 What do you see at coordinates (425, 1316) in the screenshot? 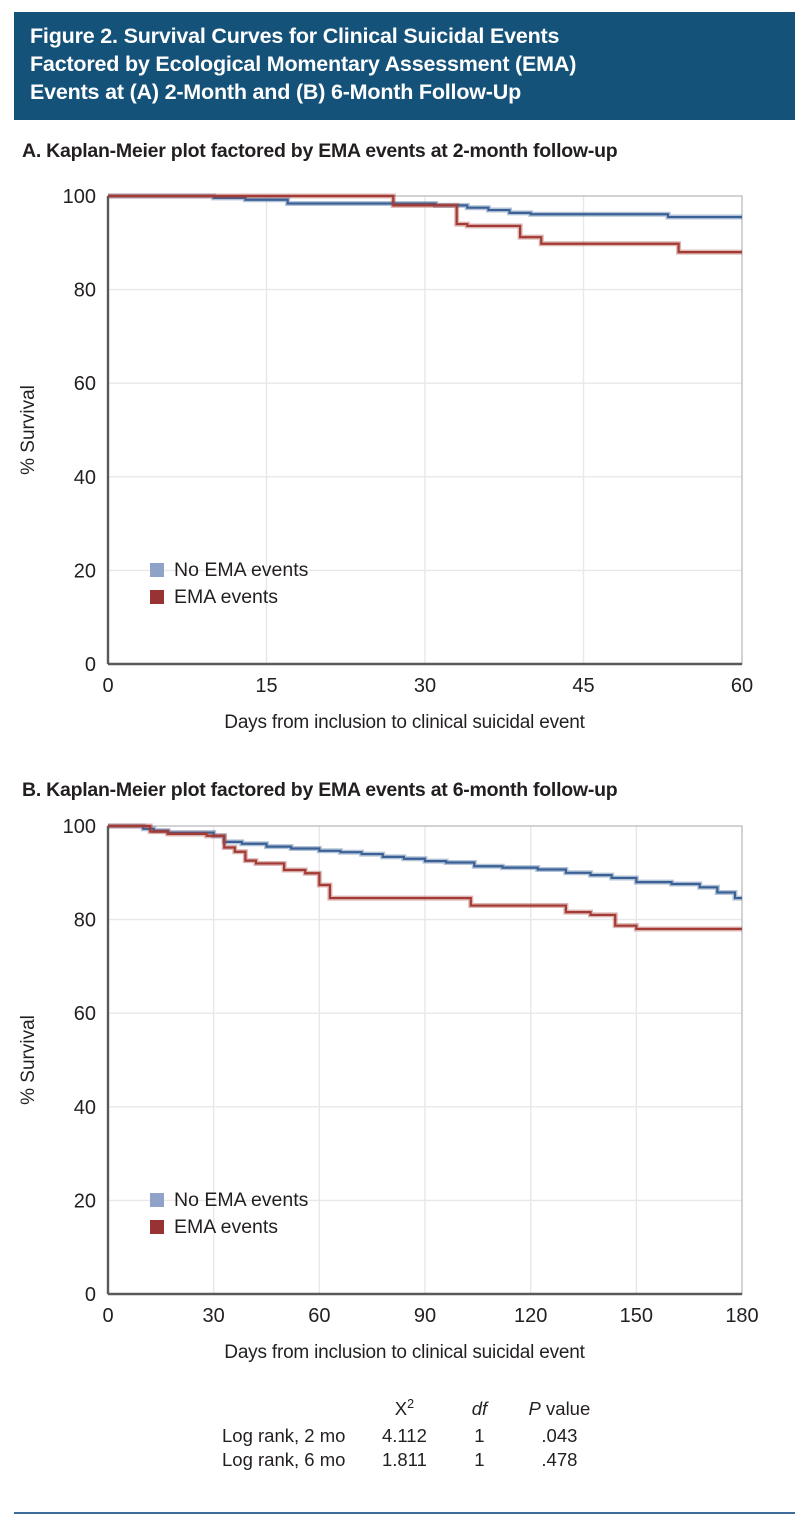
I see `x-tick-label: 90` at bounding box center [425, 1316].